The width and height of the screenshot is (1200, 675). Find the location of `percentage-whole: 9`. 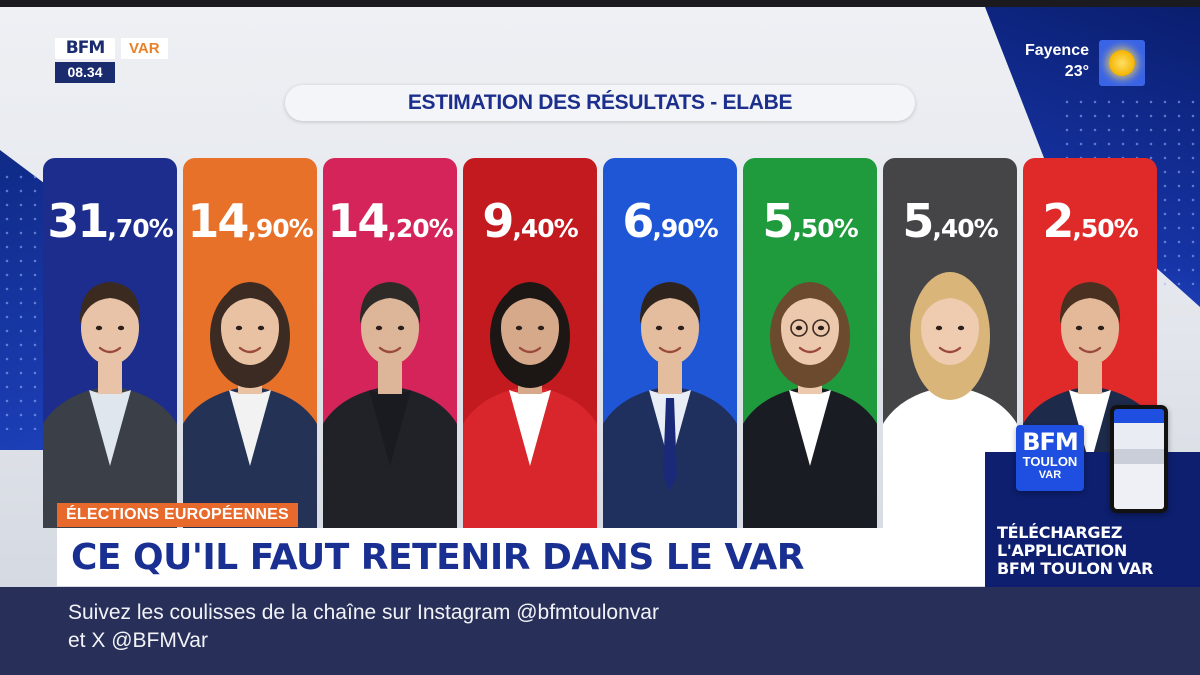

percentage-whole: 9 is located at coordinates (498, 221).